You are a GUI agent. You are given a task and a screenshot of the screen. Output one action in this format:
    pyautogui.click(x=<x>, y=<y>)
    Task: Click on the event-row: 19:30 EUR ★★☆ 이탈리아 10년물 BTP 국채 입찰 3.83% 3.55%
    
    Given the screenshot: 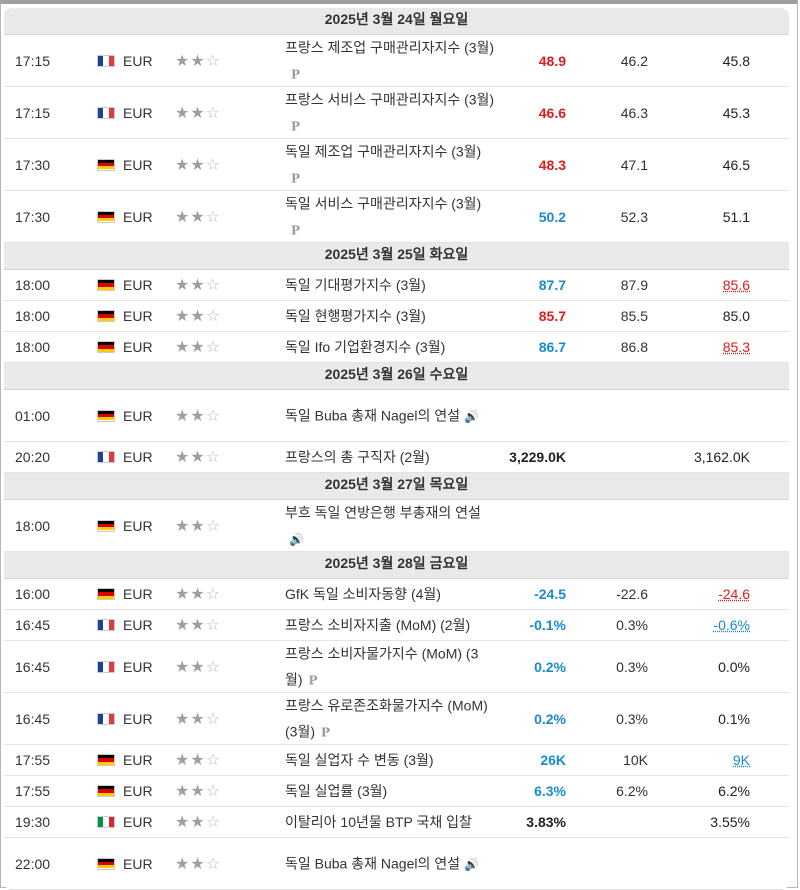 What is the action you would take?
    pyautogui.click(x=396, y=822)
    